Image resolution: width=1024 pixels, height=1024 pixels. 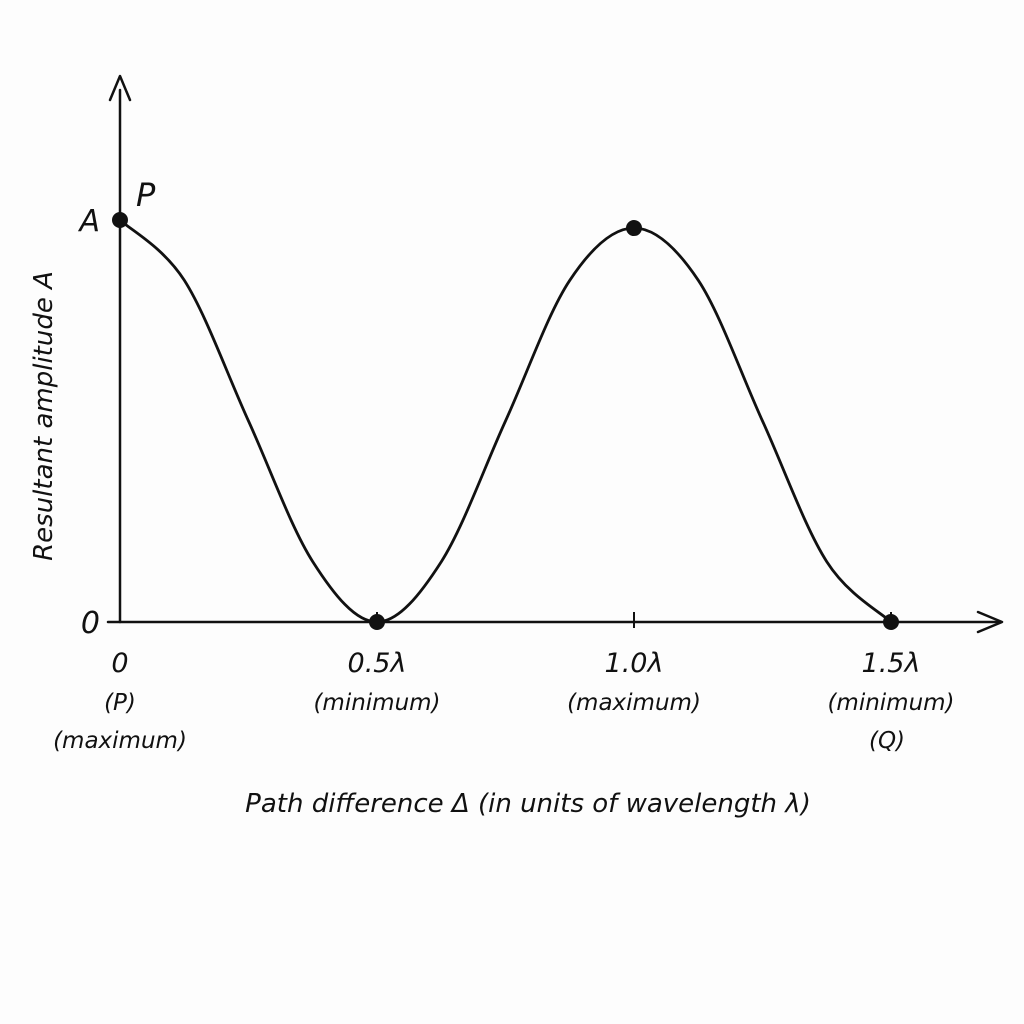 I want to click on x-tick-annotation-1-0: (minimum), so click(x=376, y=703).